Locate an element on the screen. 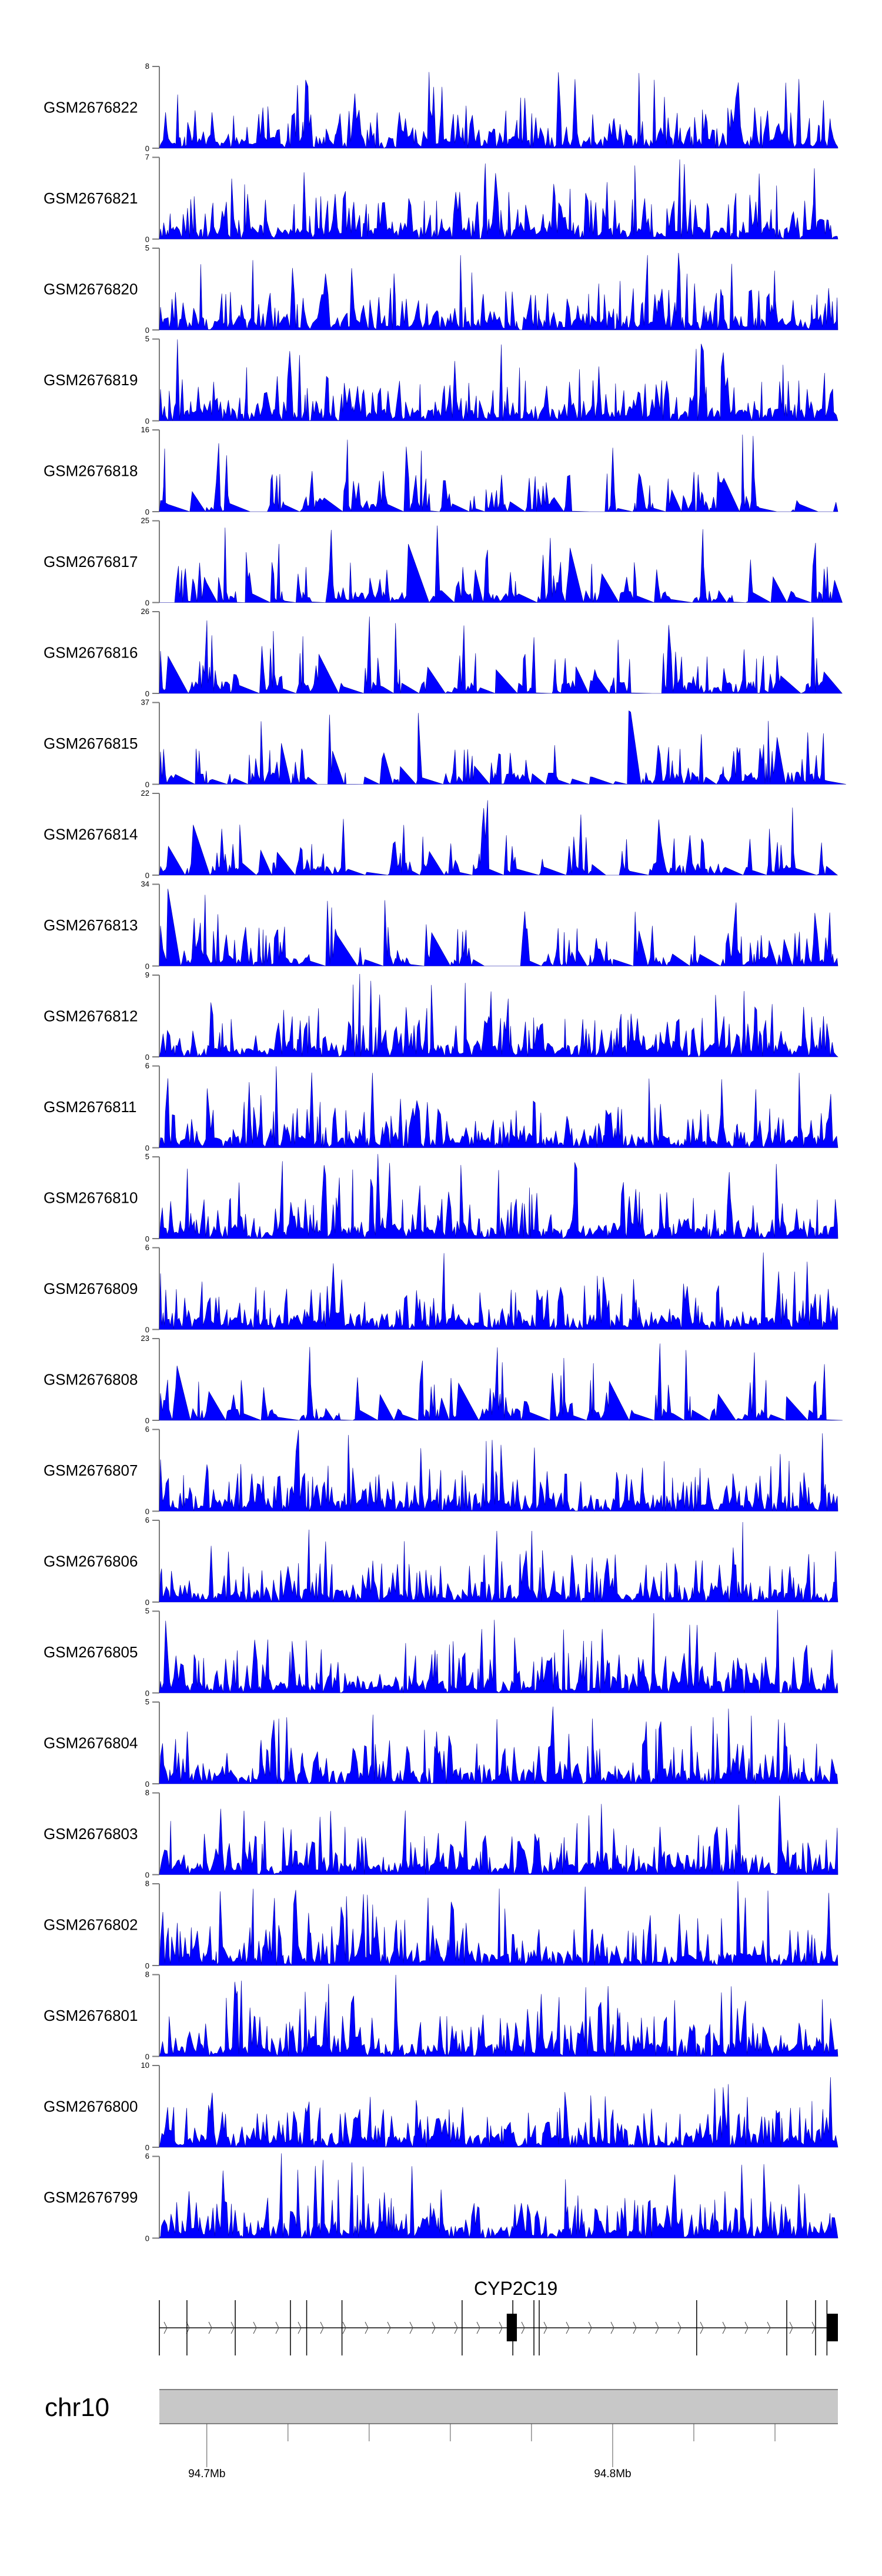  track-GSM2676817: GSM2676817 25 0 is located at coordinates (443, 562).